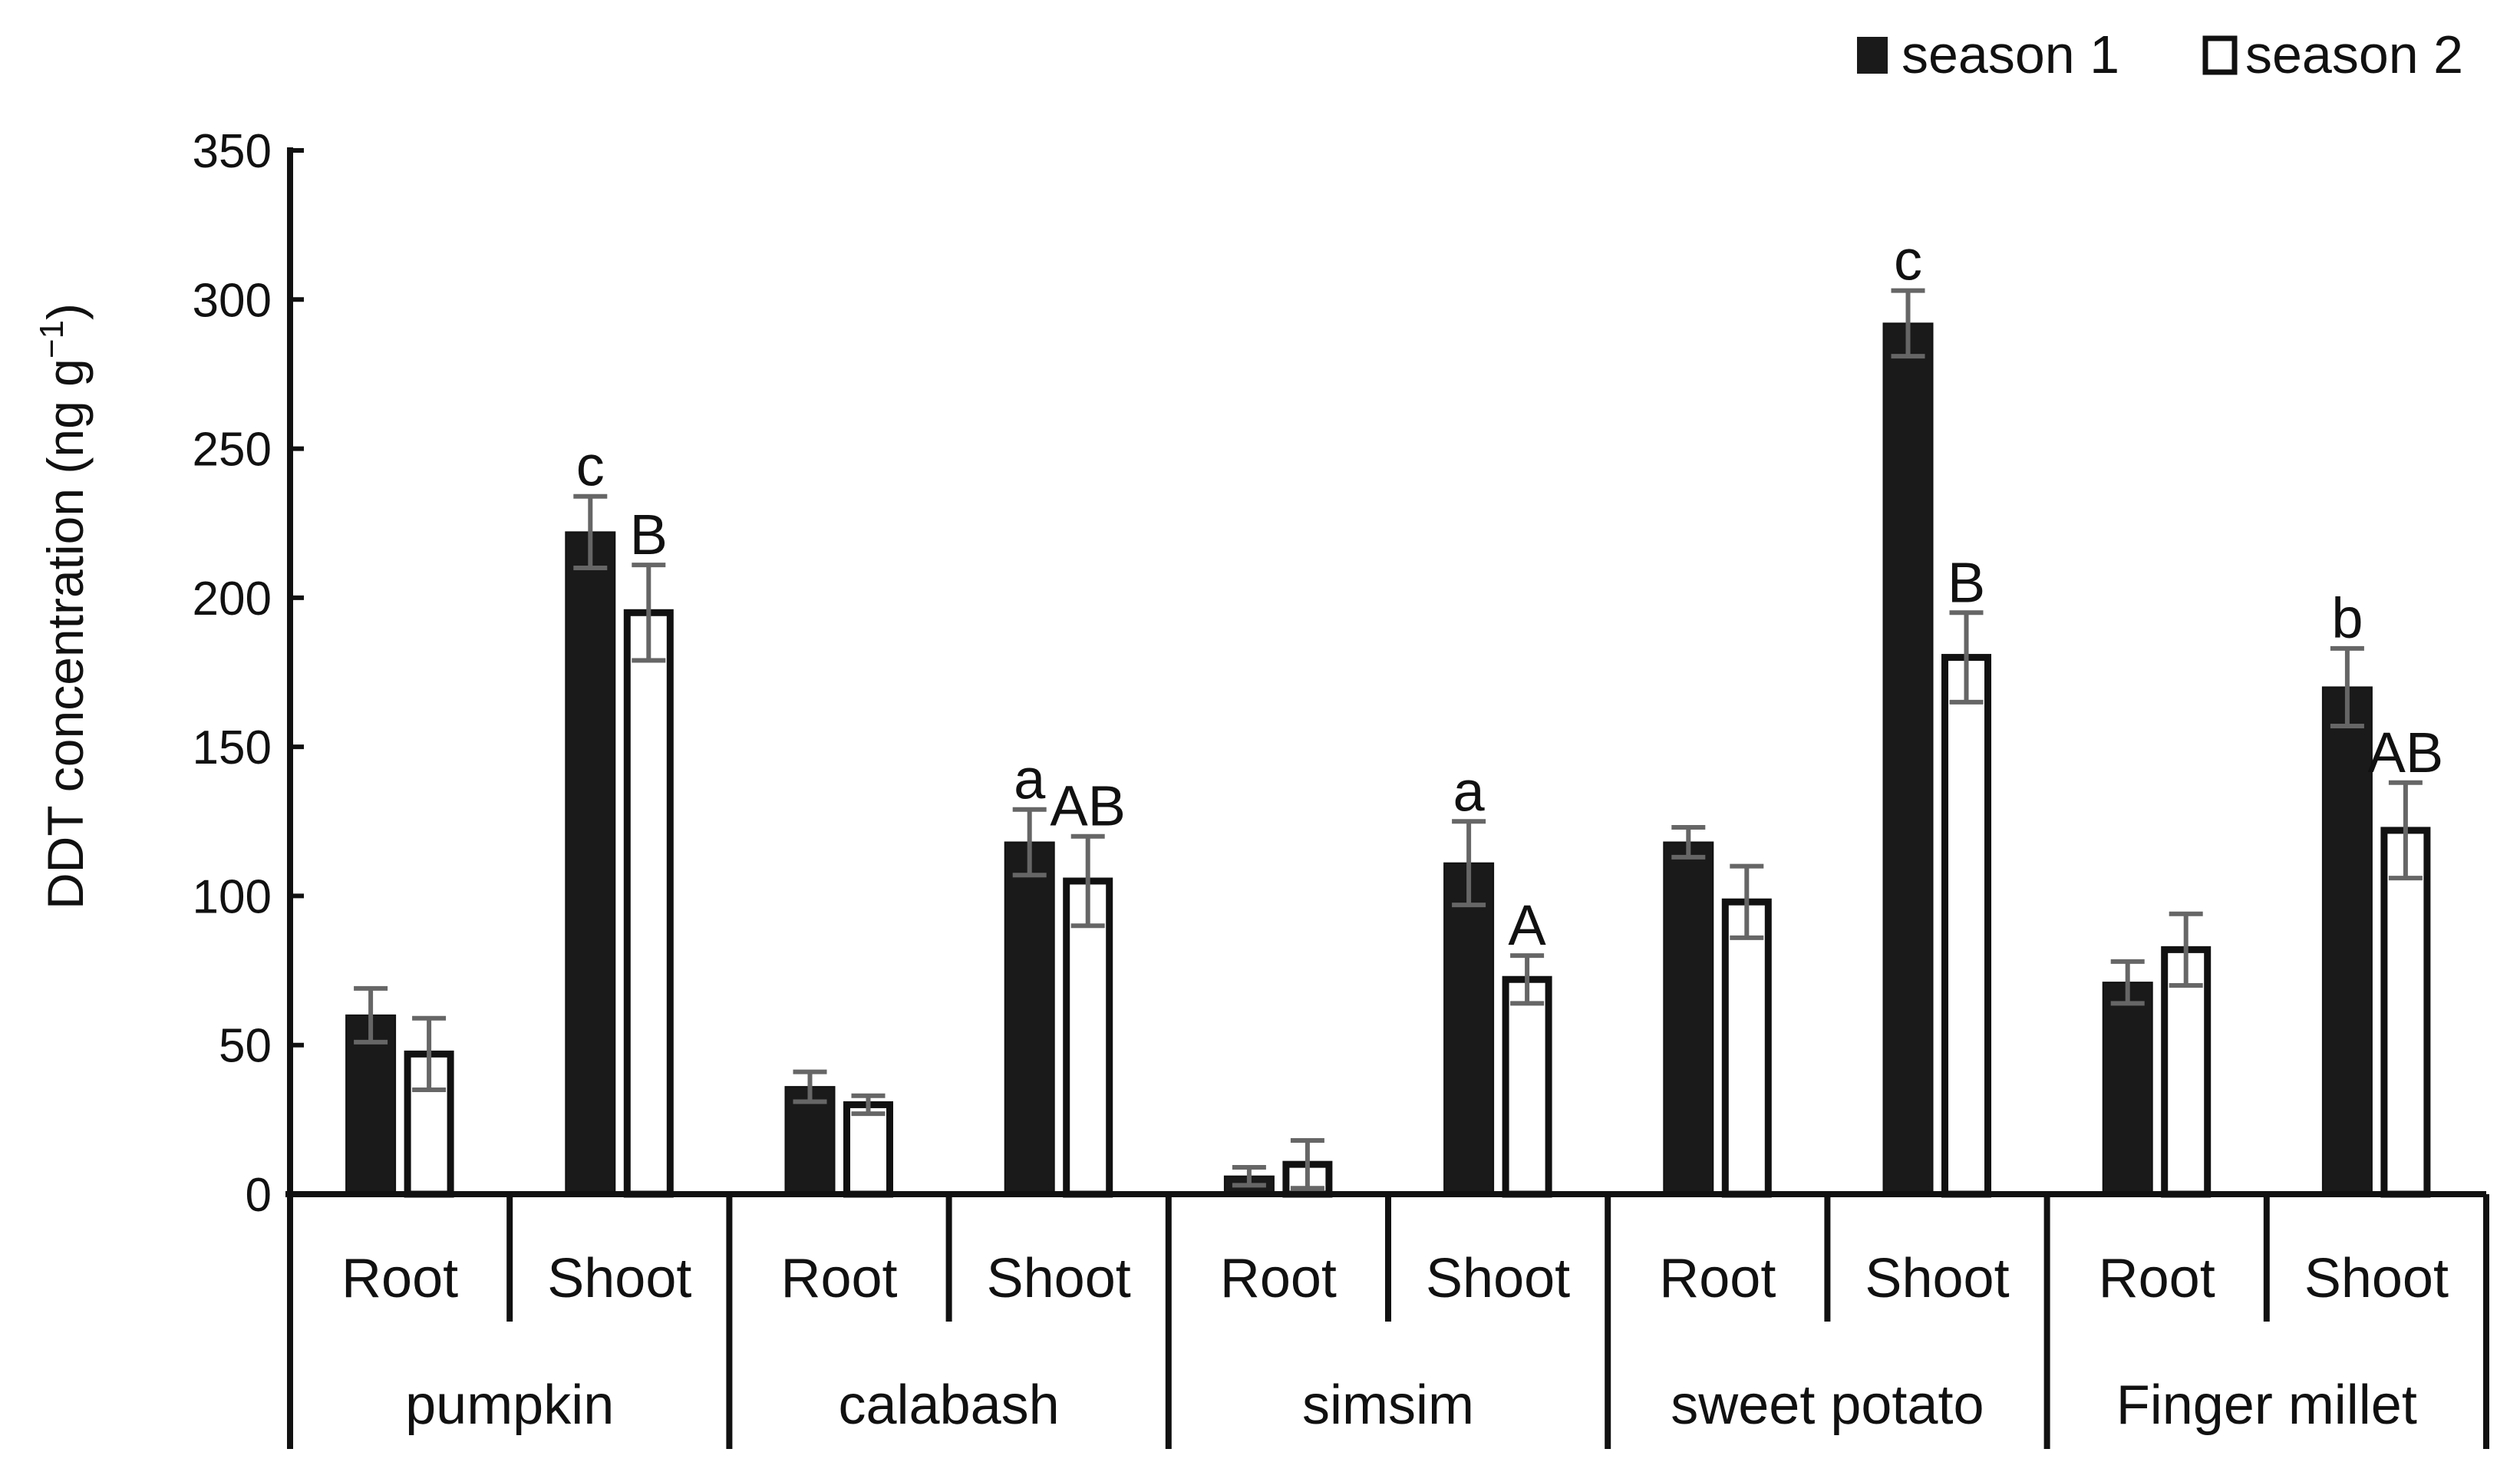 Image resolution: width=2520 pixels, height=1472 pixels. I want to click on y-tick-label: 0, so click(259, 1195).